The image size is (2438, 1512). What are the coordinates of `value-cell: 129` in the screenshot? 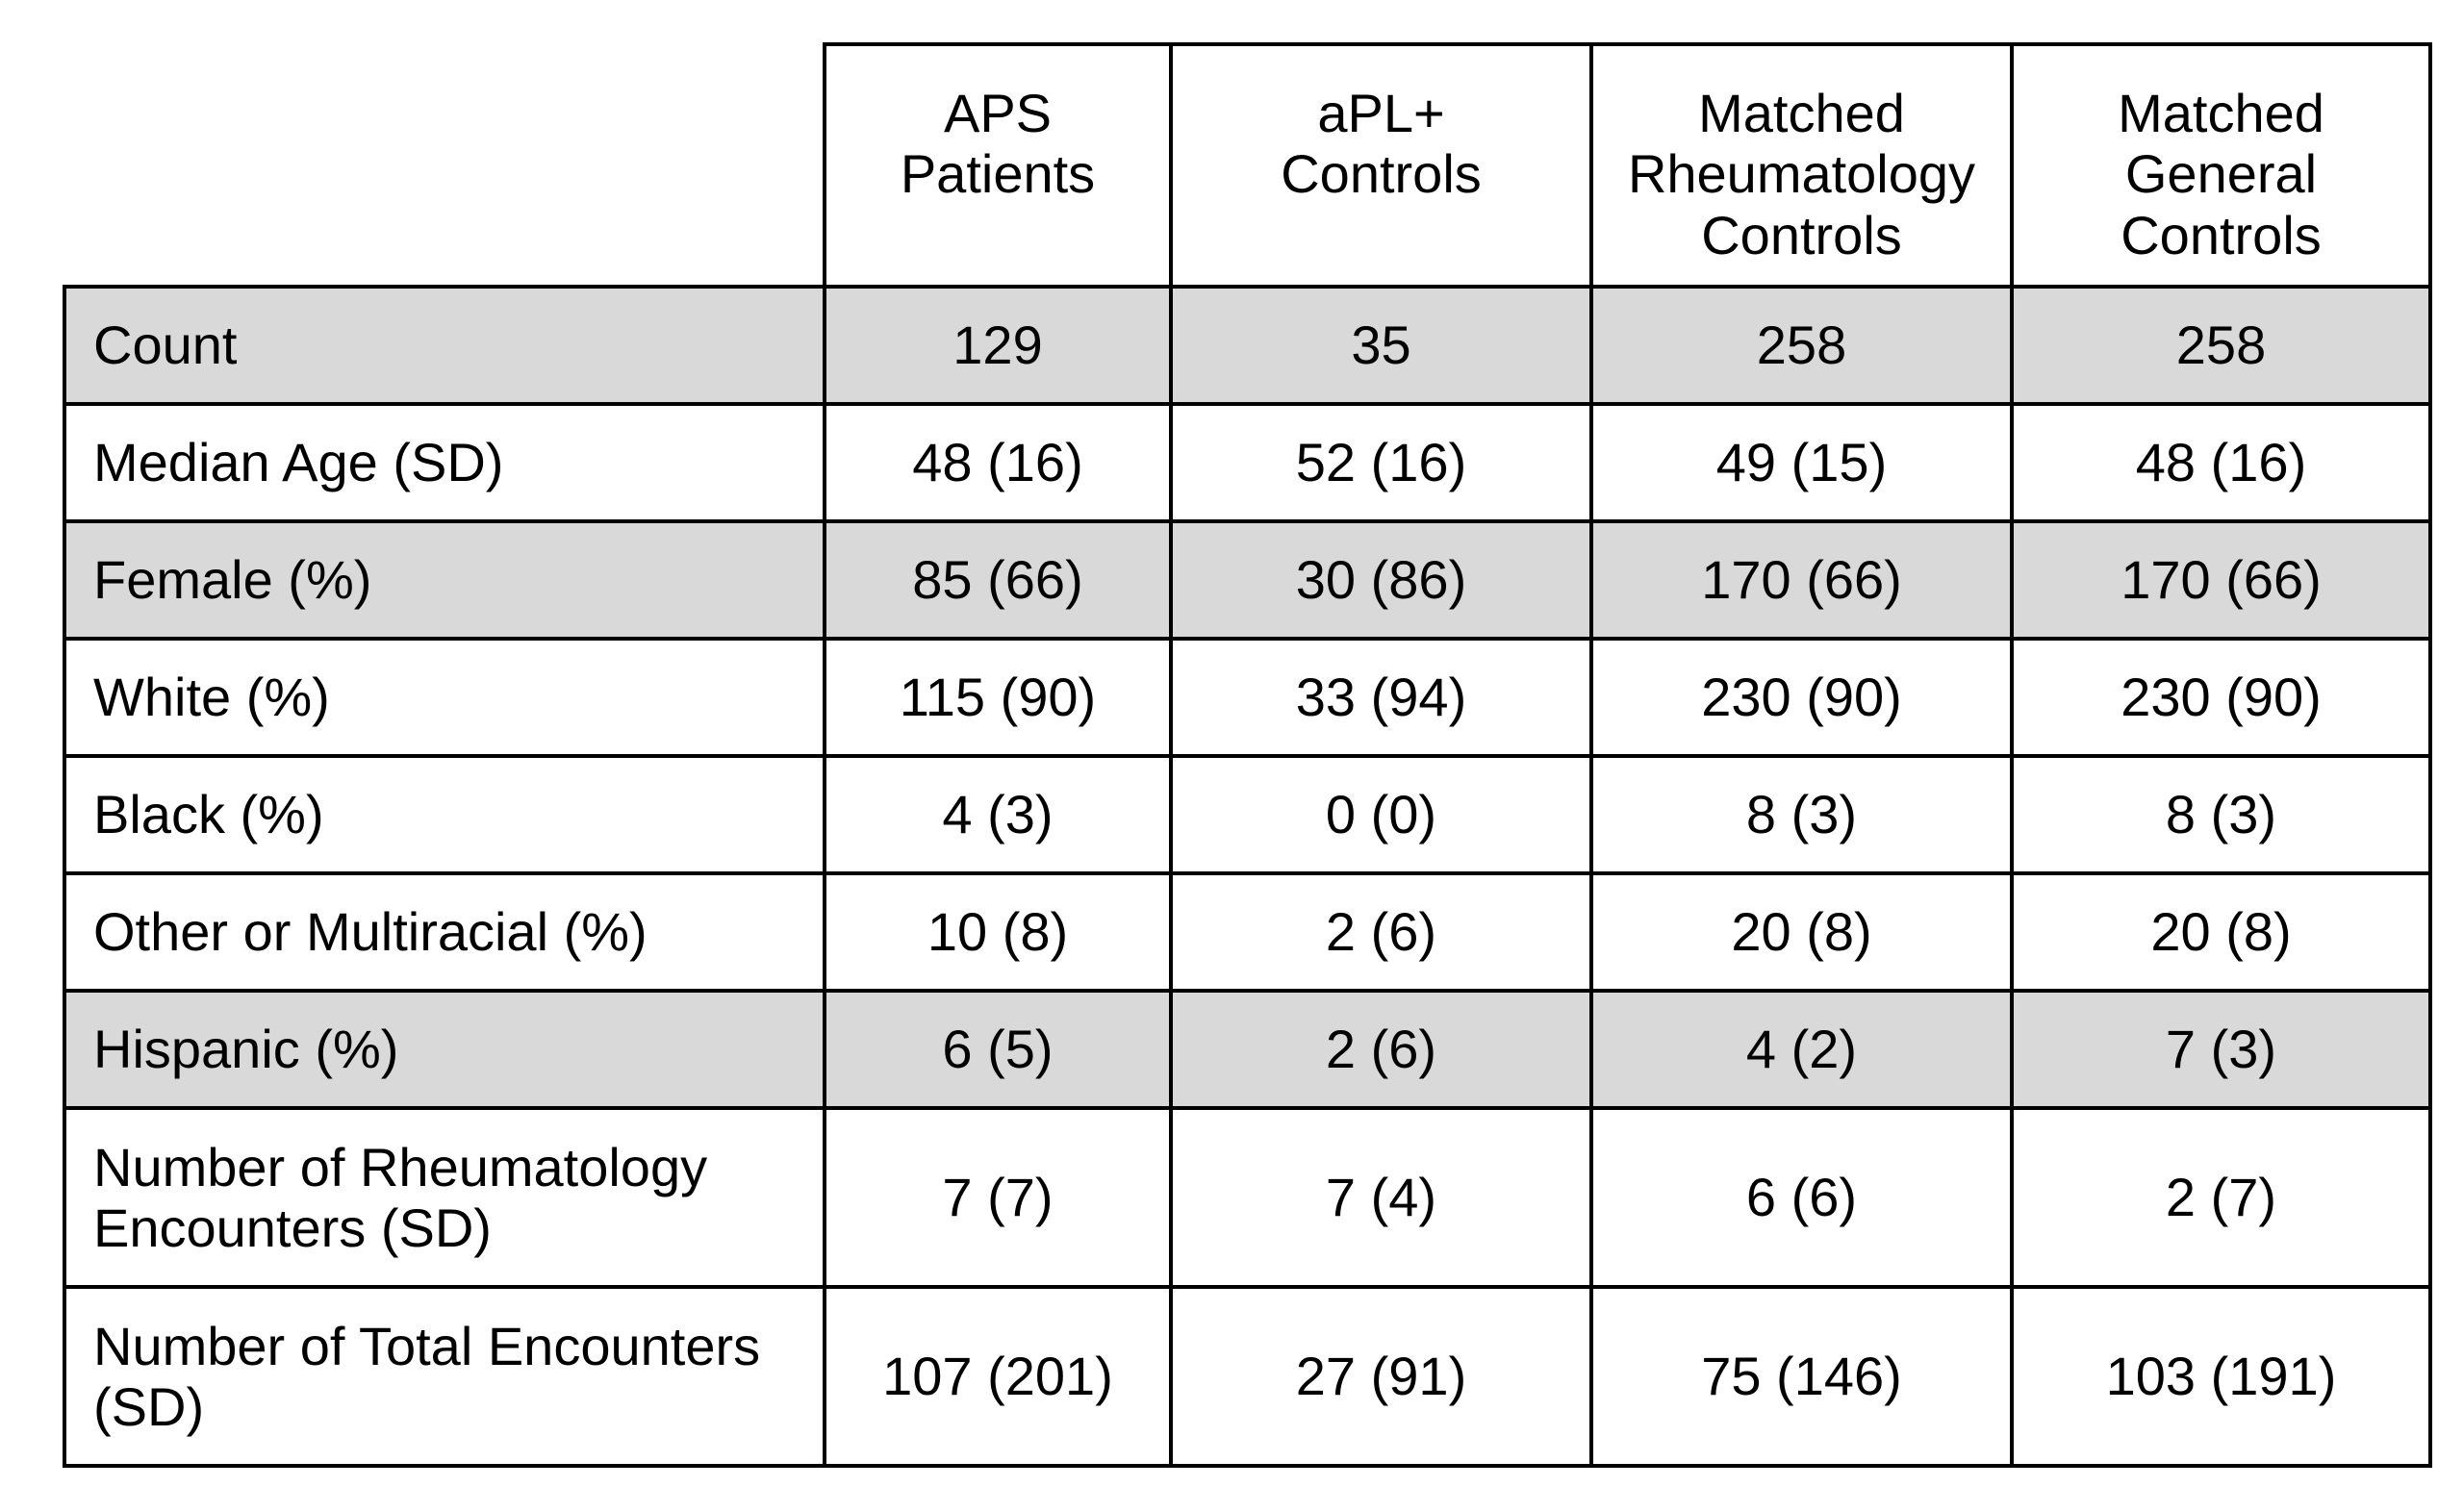 It's located at (998, 345).